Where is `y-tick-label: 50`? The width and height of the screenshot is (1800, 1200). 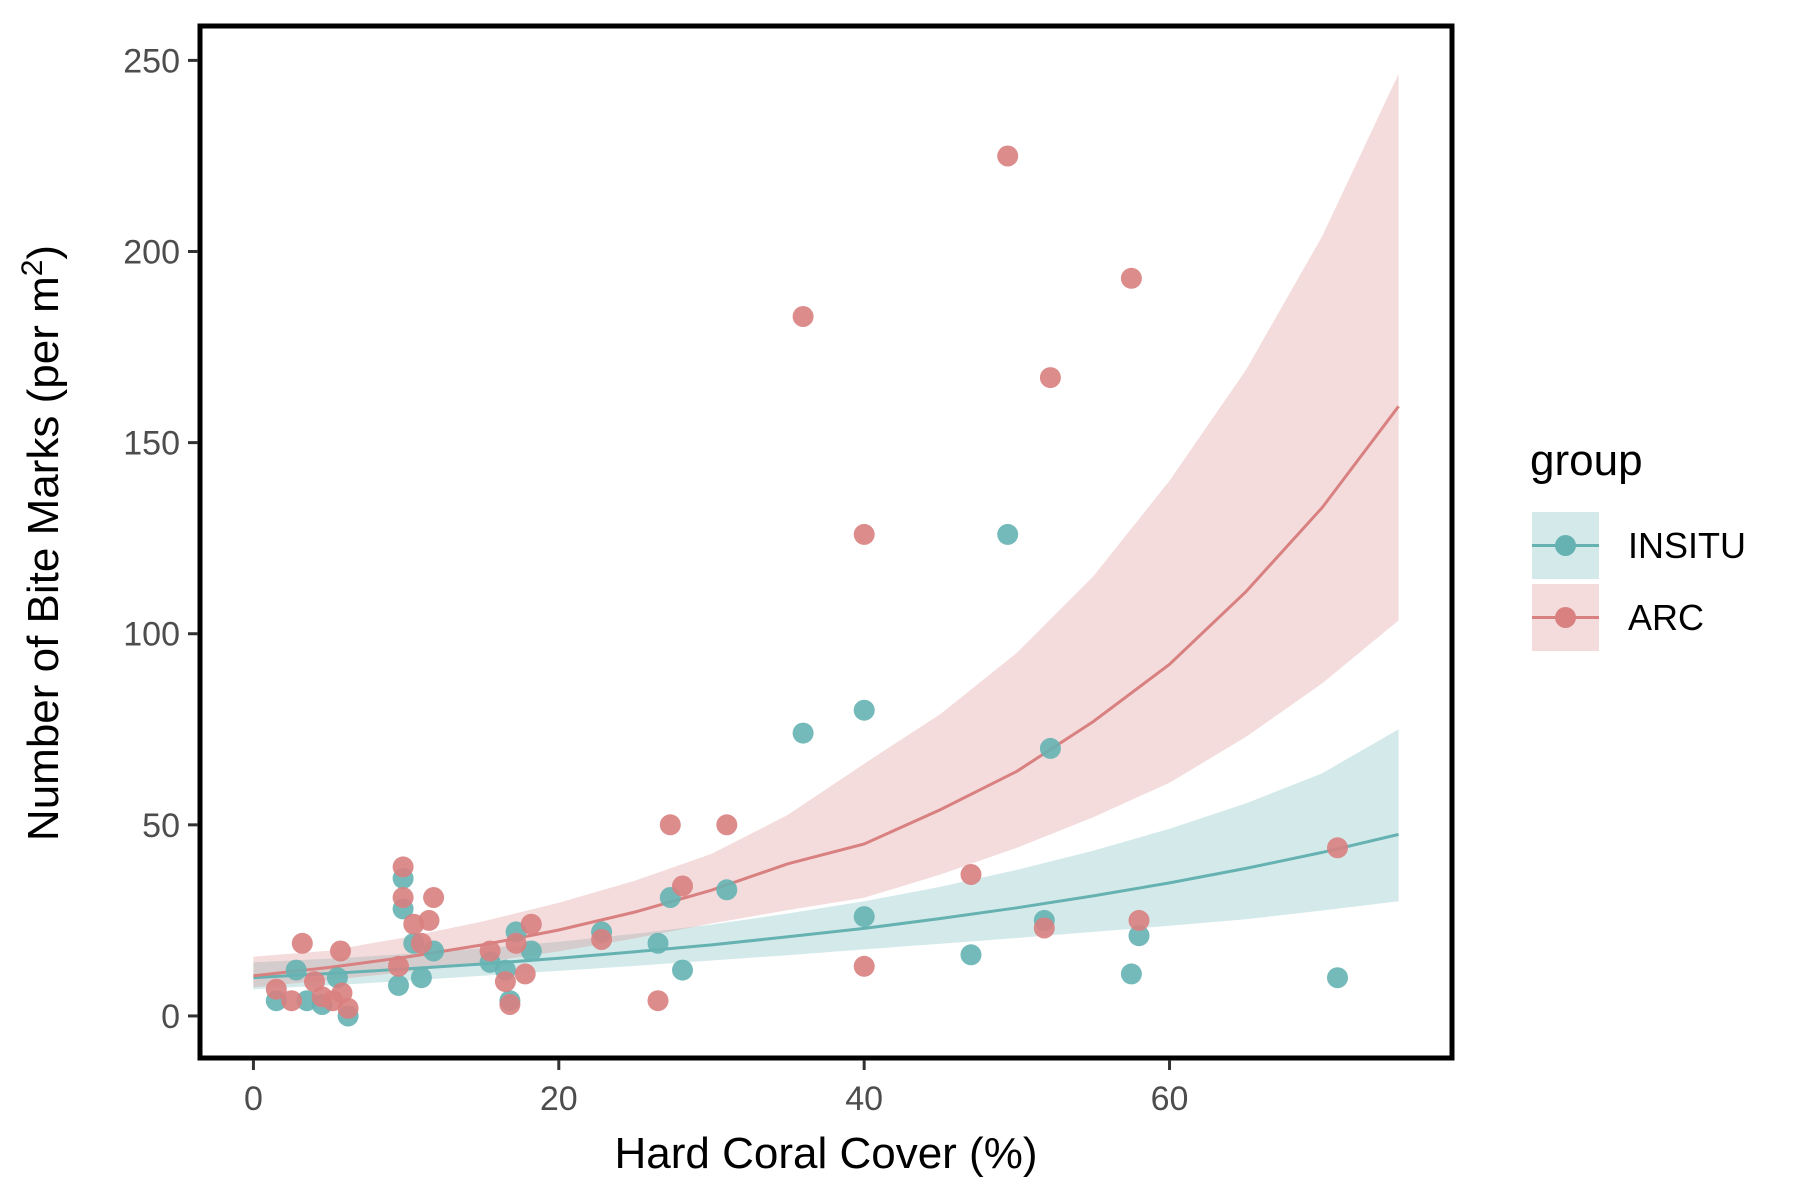
y-tick-label: 50 is located at coordinates (161, 826).